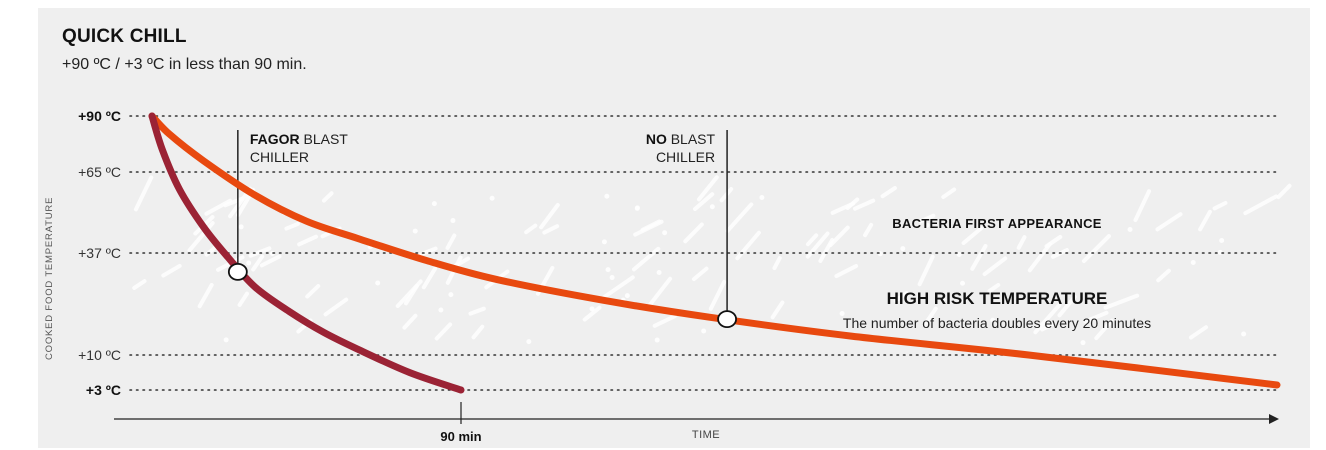 The image size is (1326, 450). I want to click on high-risk-title: HIGH RISK TEMPERATURE, so click(997, 298).